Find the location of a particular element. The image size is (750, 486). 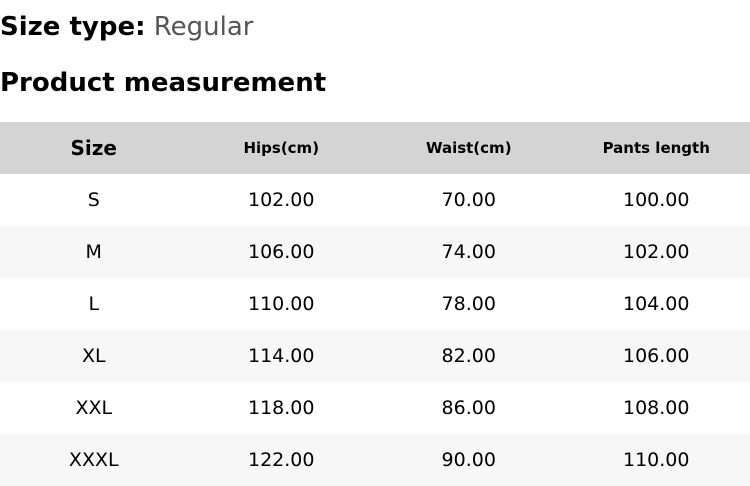

header-hips: Hips(cm) is located at coordinates (281, 148).